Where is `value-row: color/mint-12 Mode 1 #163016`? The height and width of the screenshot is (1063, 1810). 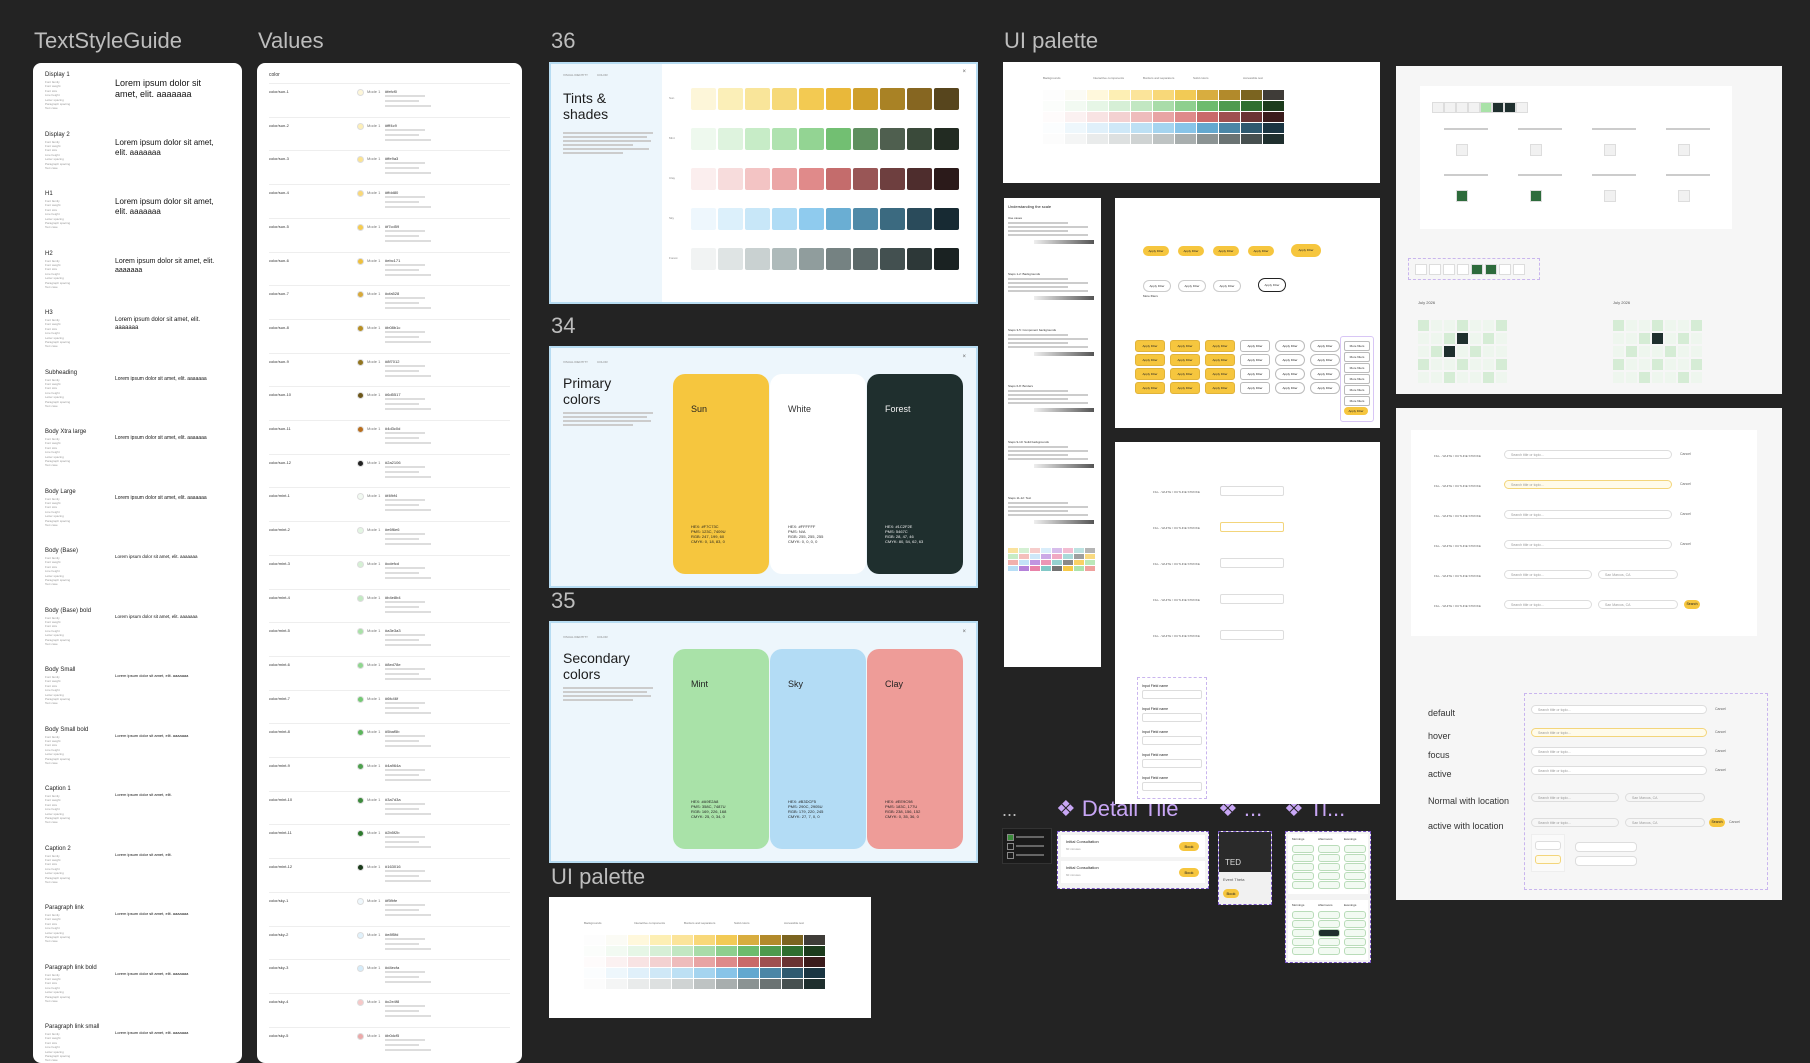
value-row: color/mint-12 Mode 1 #163016 is located at coordinates (389, 875).